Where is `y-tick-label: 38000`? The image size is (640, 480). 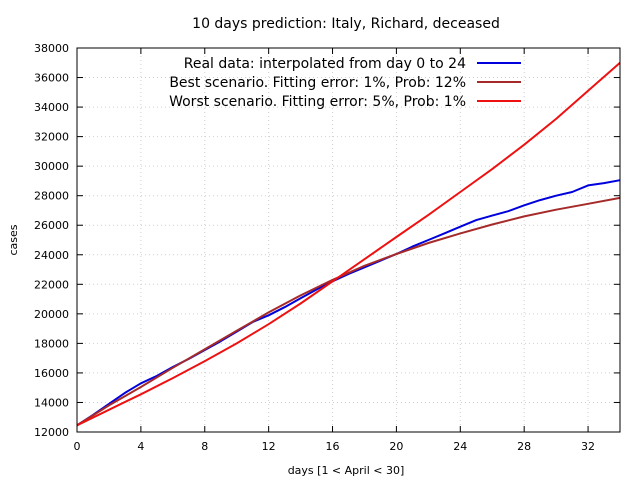
y-tick-label: 38000 is located at coordinates (51, 48).